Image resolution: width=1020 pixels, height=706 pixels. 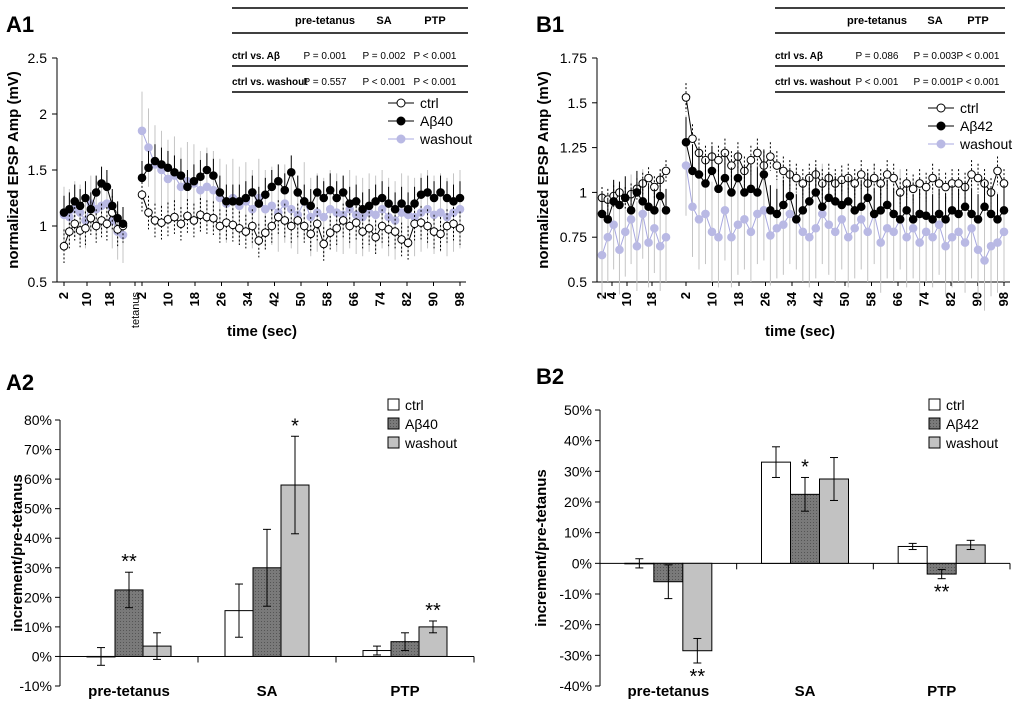 What do you see at coordinates (38, 450) in the screenshot?
I see `y-tick-label: 70%` at bounding box center [38, 450].